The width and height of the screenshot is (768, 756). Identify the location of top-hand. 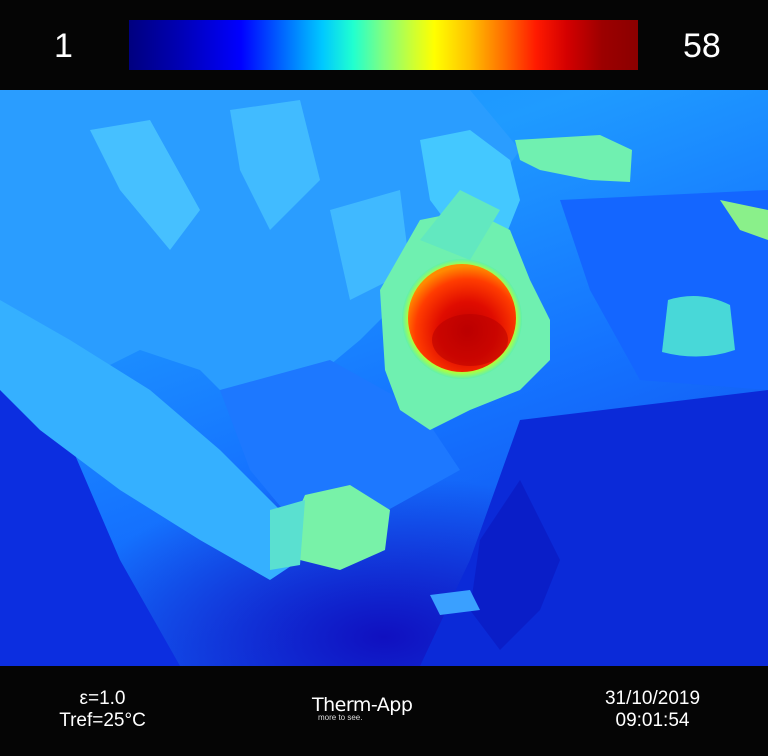
(573, 158).